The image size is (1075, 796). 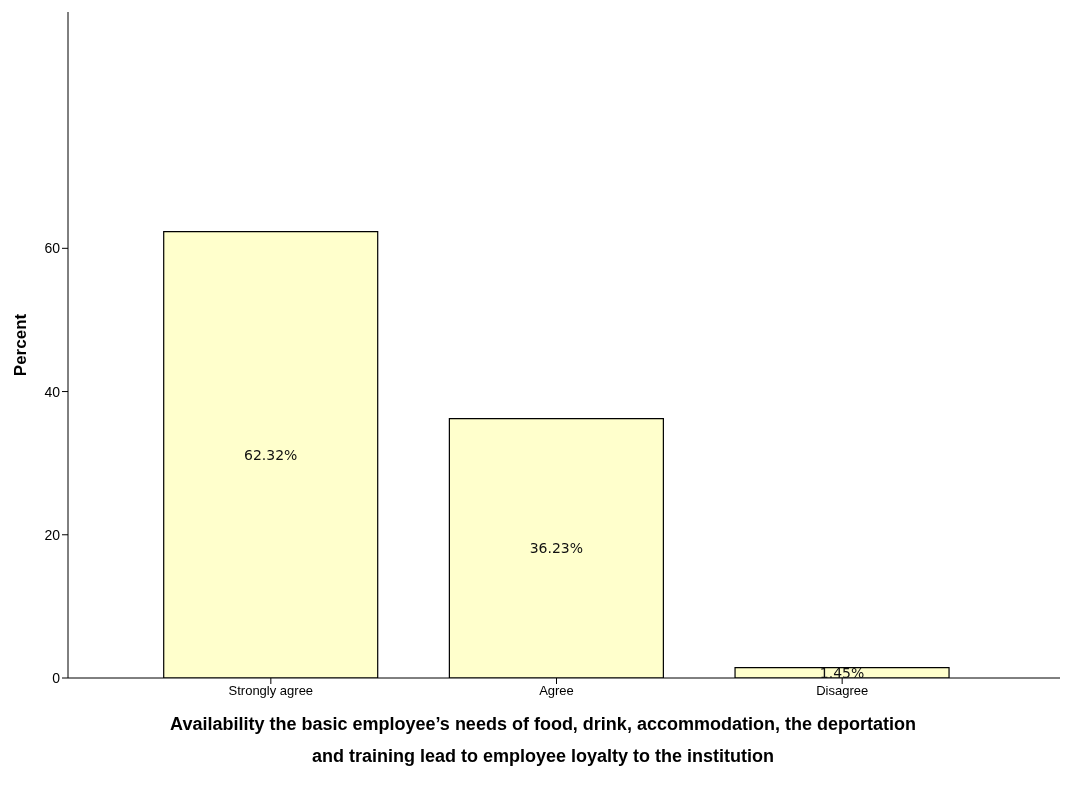 What do you see at coordinates (52, 248) in the screenshot?
I see `y-tick-label: 60` at bounding box center [52, 248].